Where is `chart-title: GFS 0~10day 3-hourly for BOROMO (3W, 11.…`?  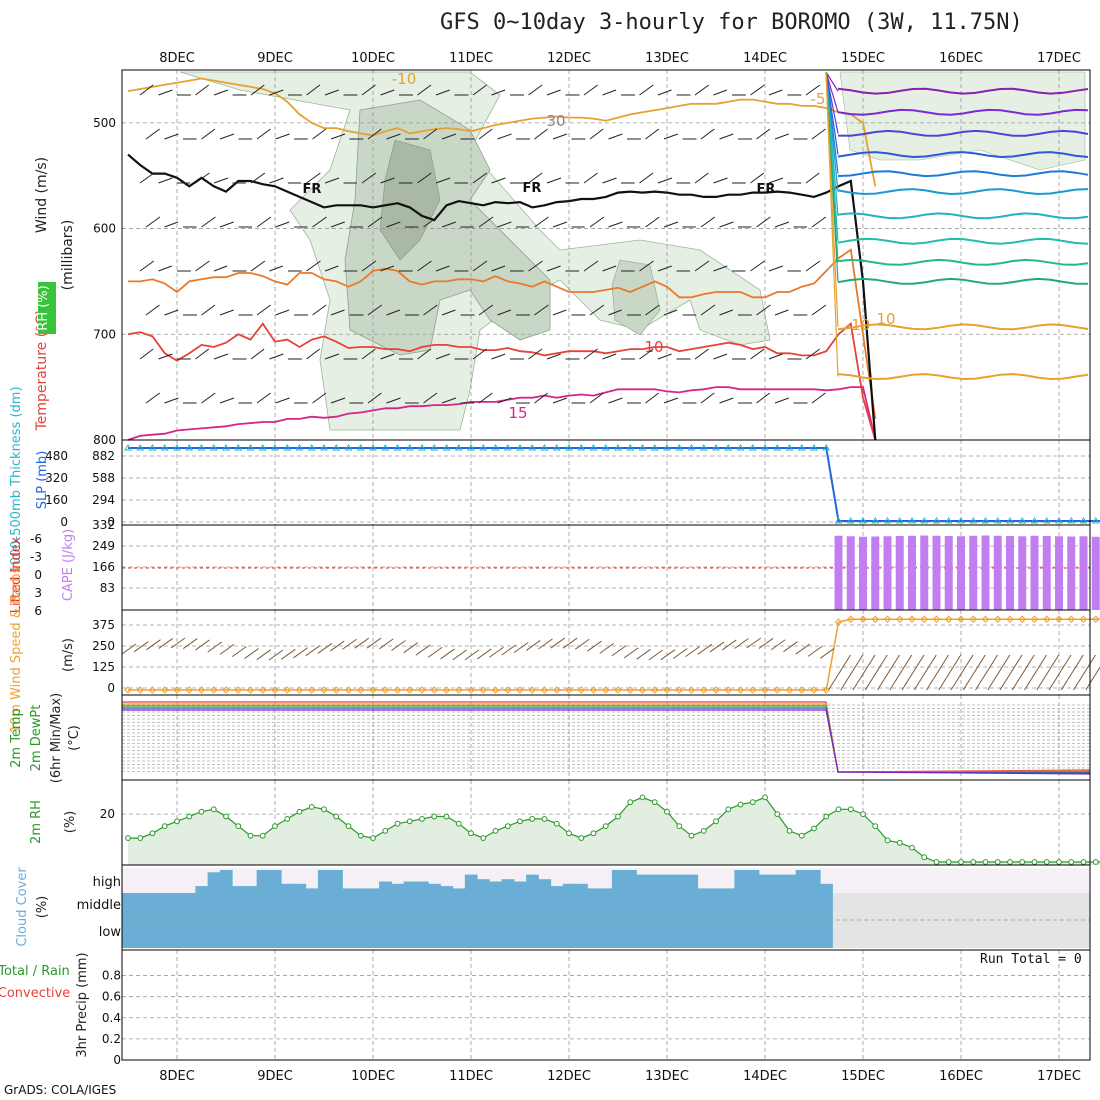 chart-title: GFS 0~10day 3-hourly for BOROMO (3W, 11.… is located at coordinates (731, 22).